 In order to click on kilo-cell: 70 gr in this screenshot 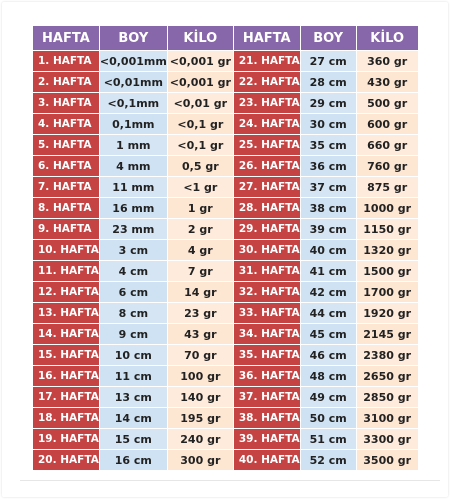, I will do `click(200, 355)`.